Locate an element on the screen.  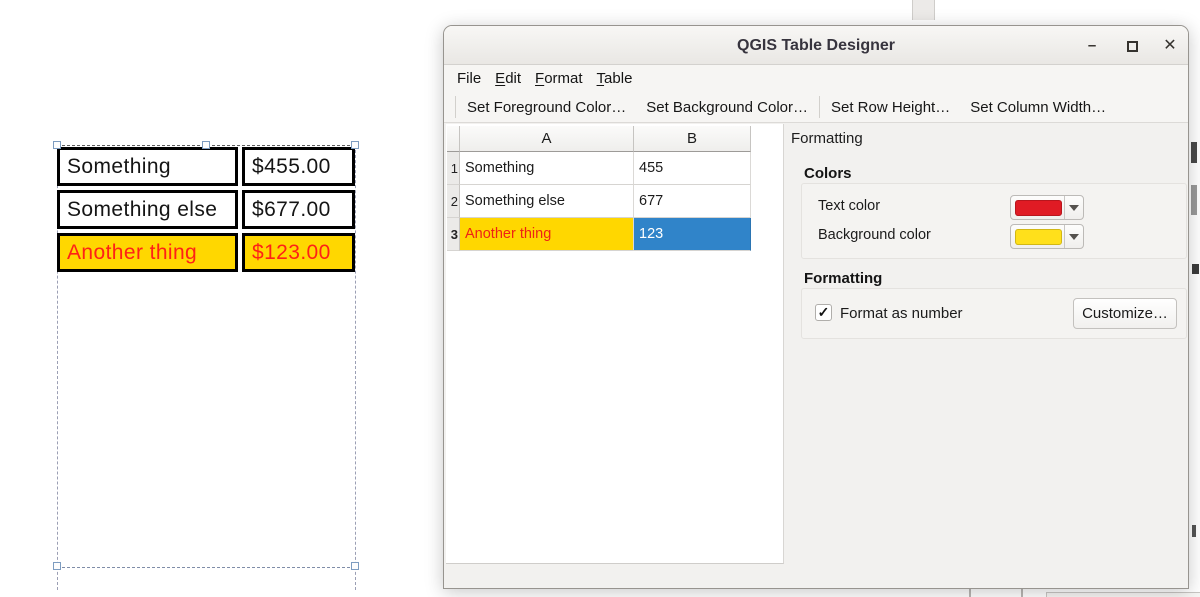
cell-a1: Something is located at coordinates (547, 168).